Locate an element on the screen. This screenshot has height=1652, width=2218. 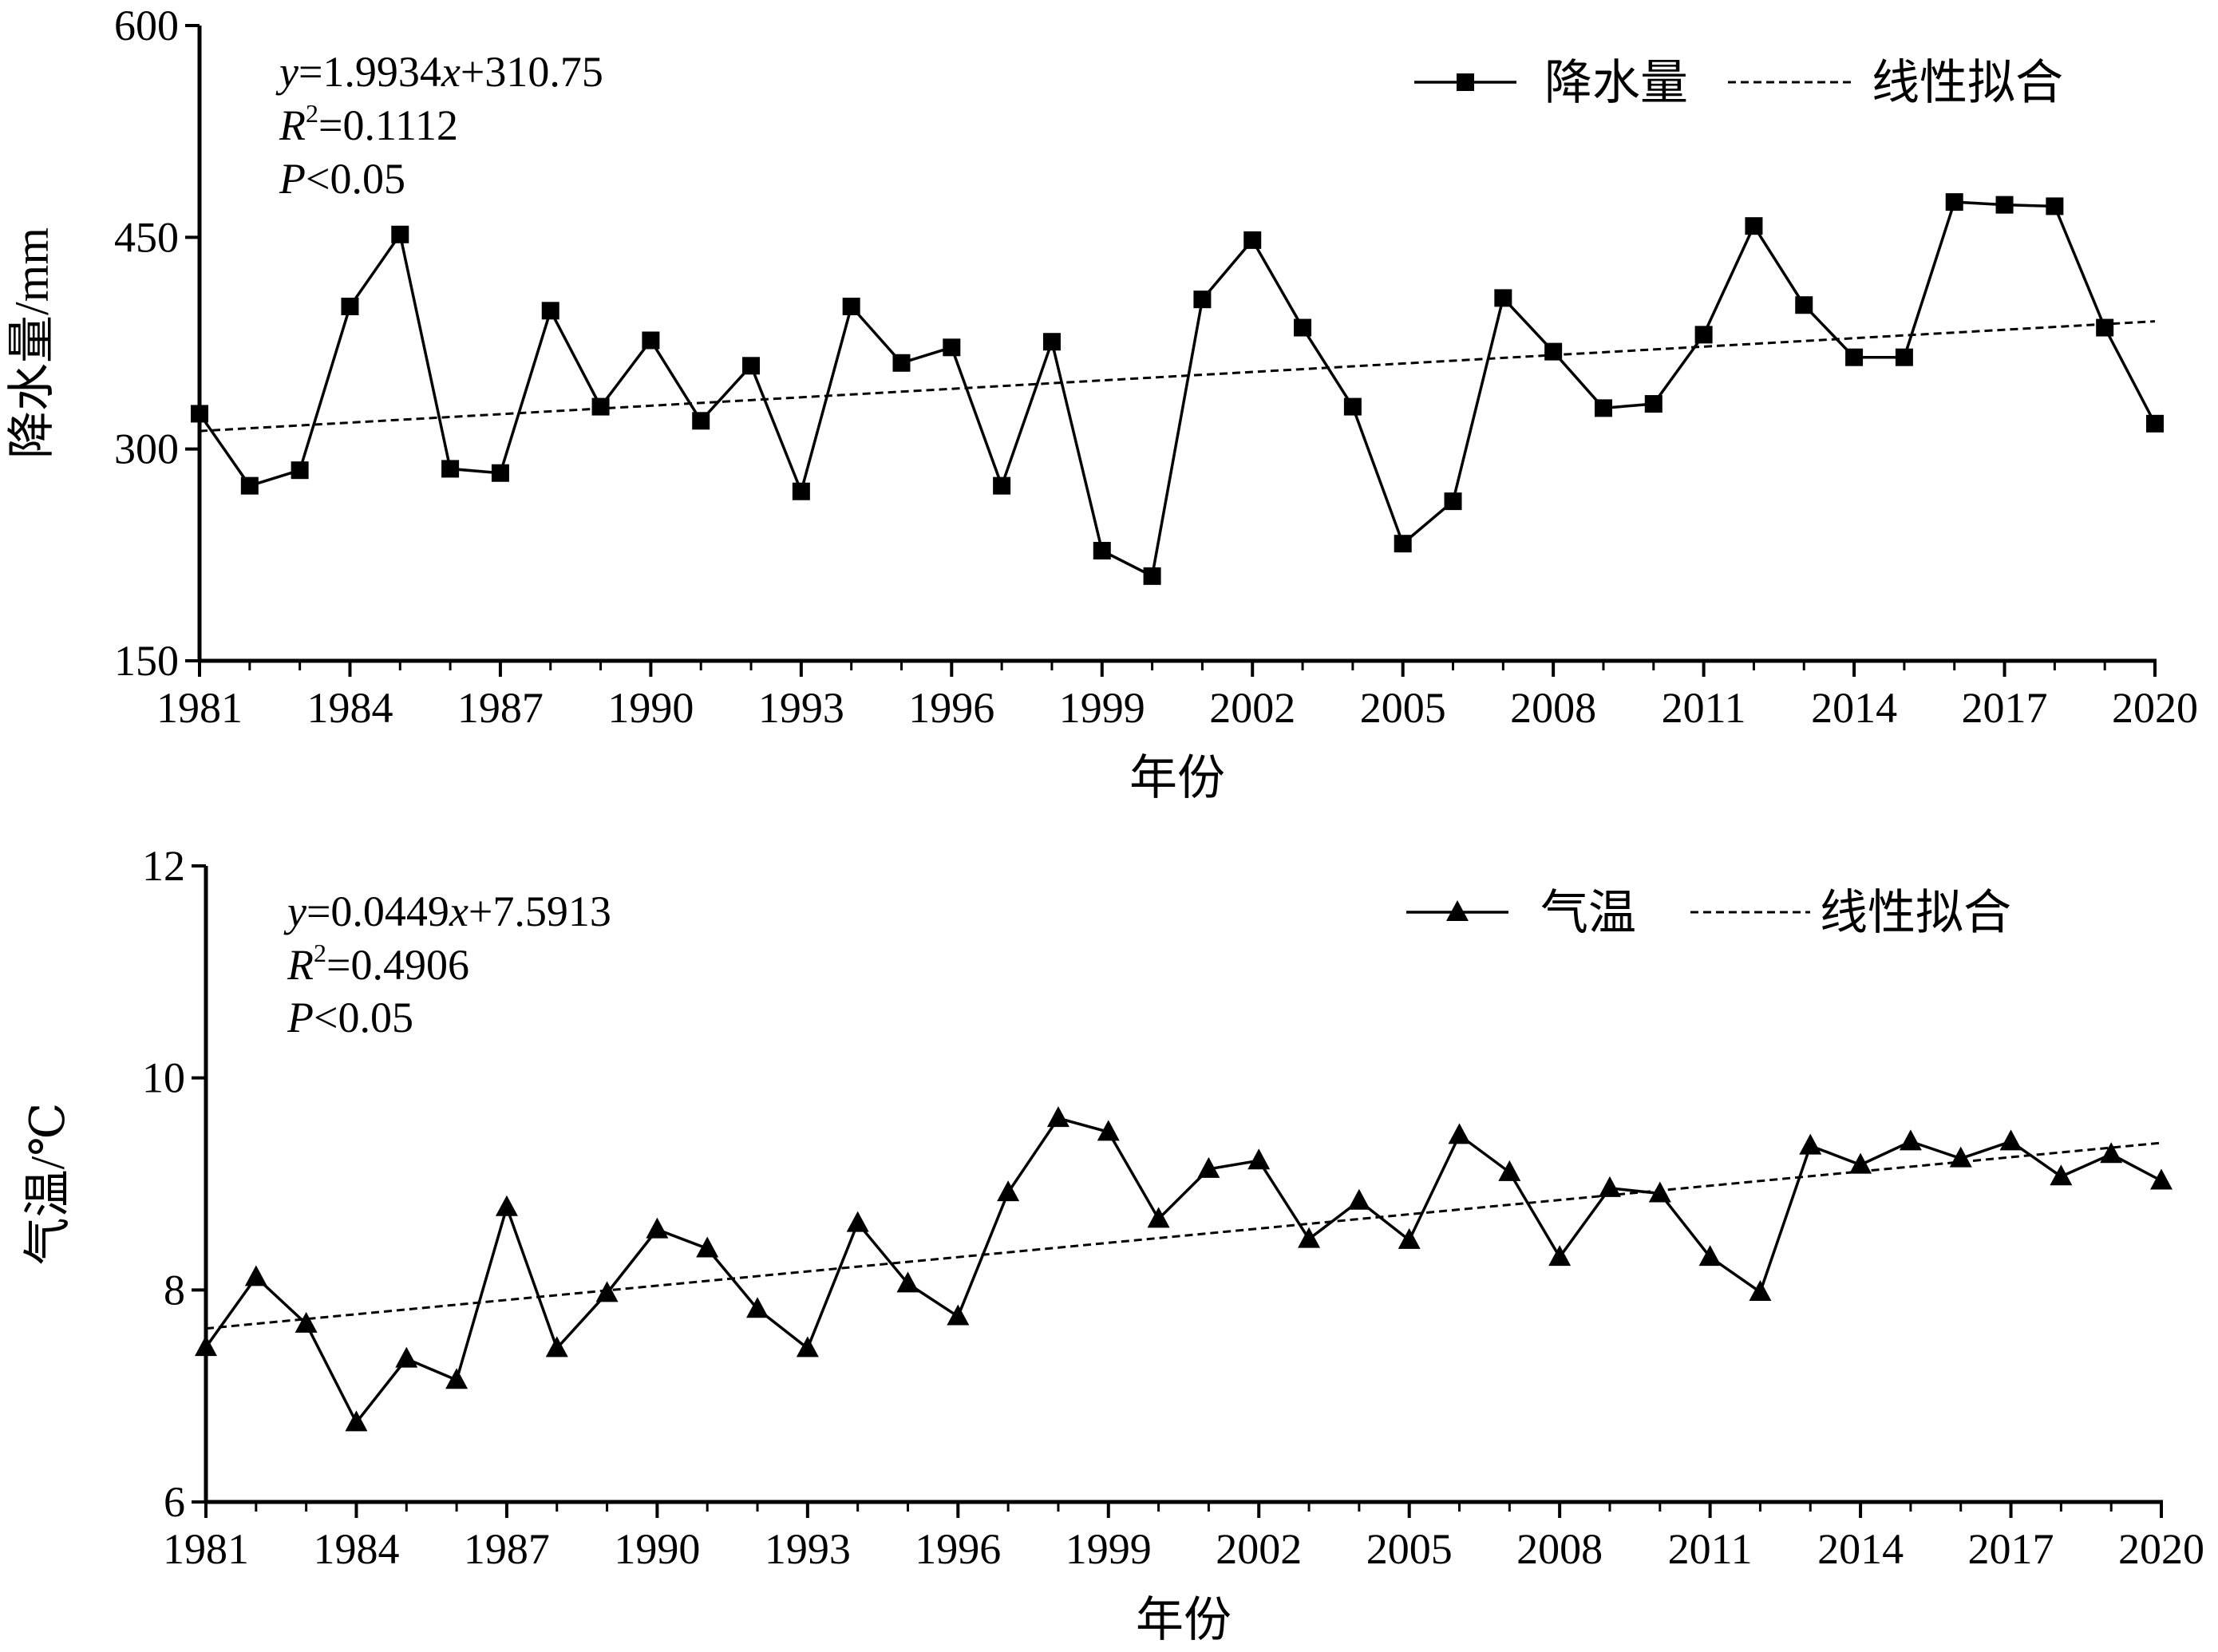
x-tick-label: 1981 is located at coordinates (206, 1549).